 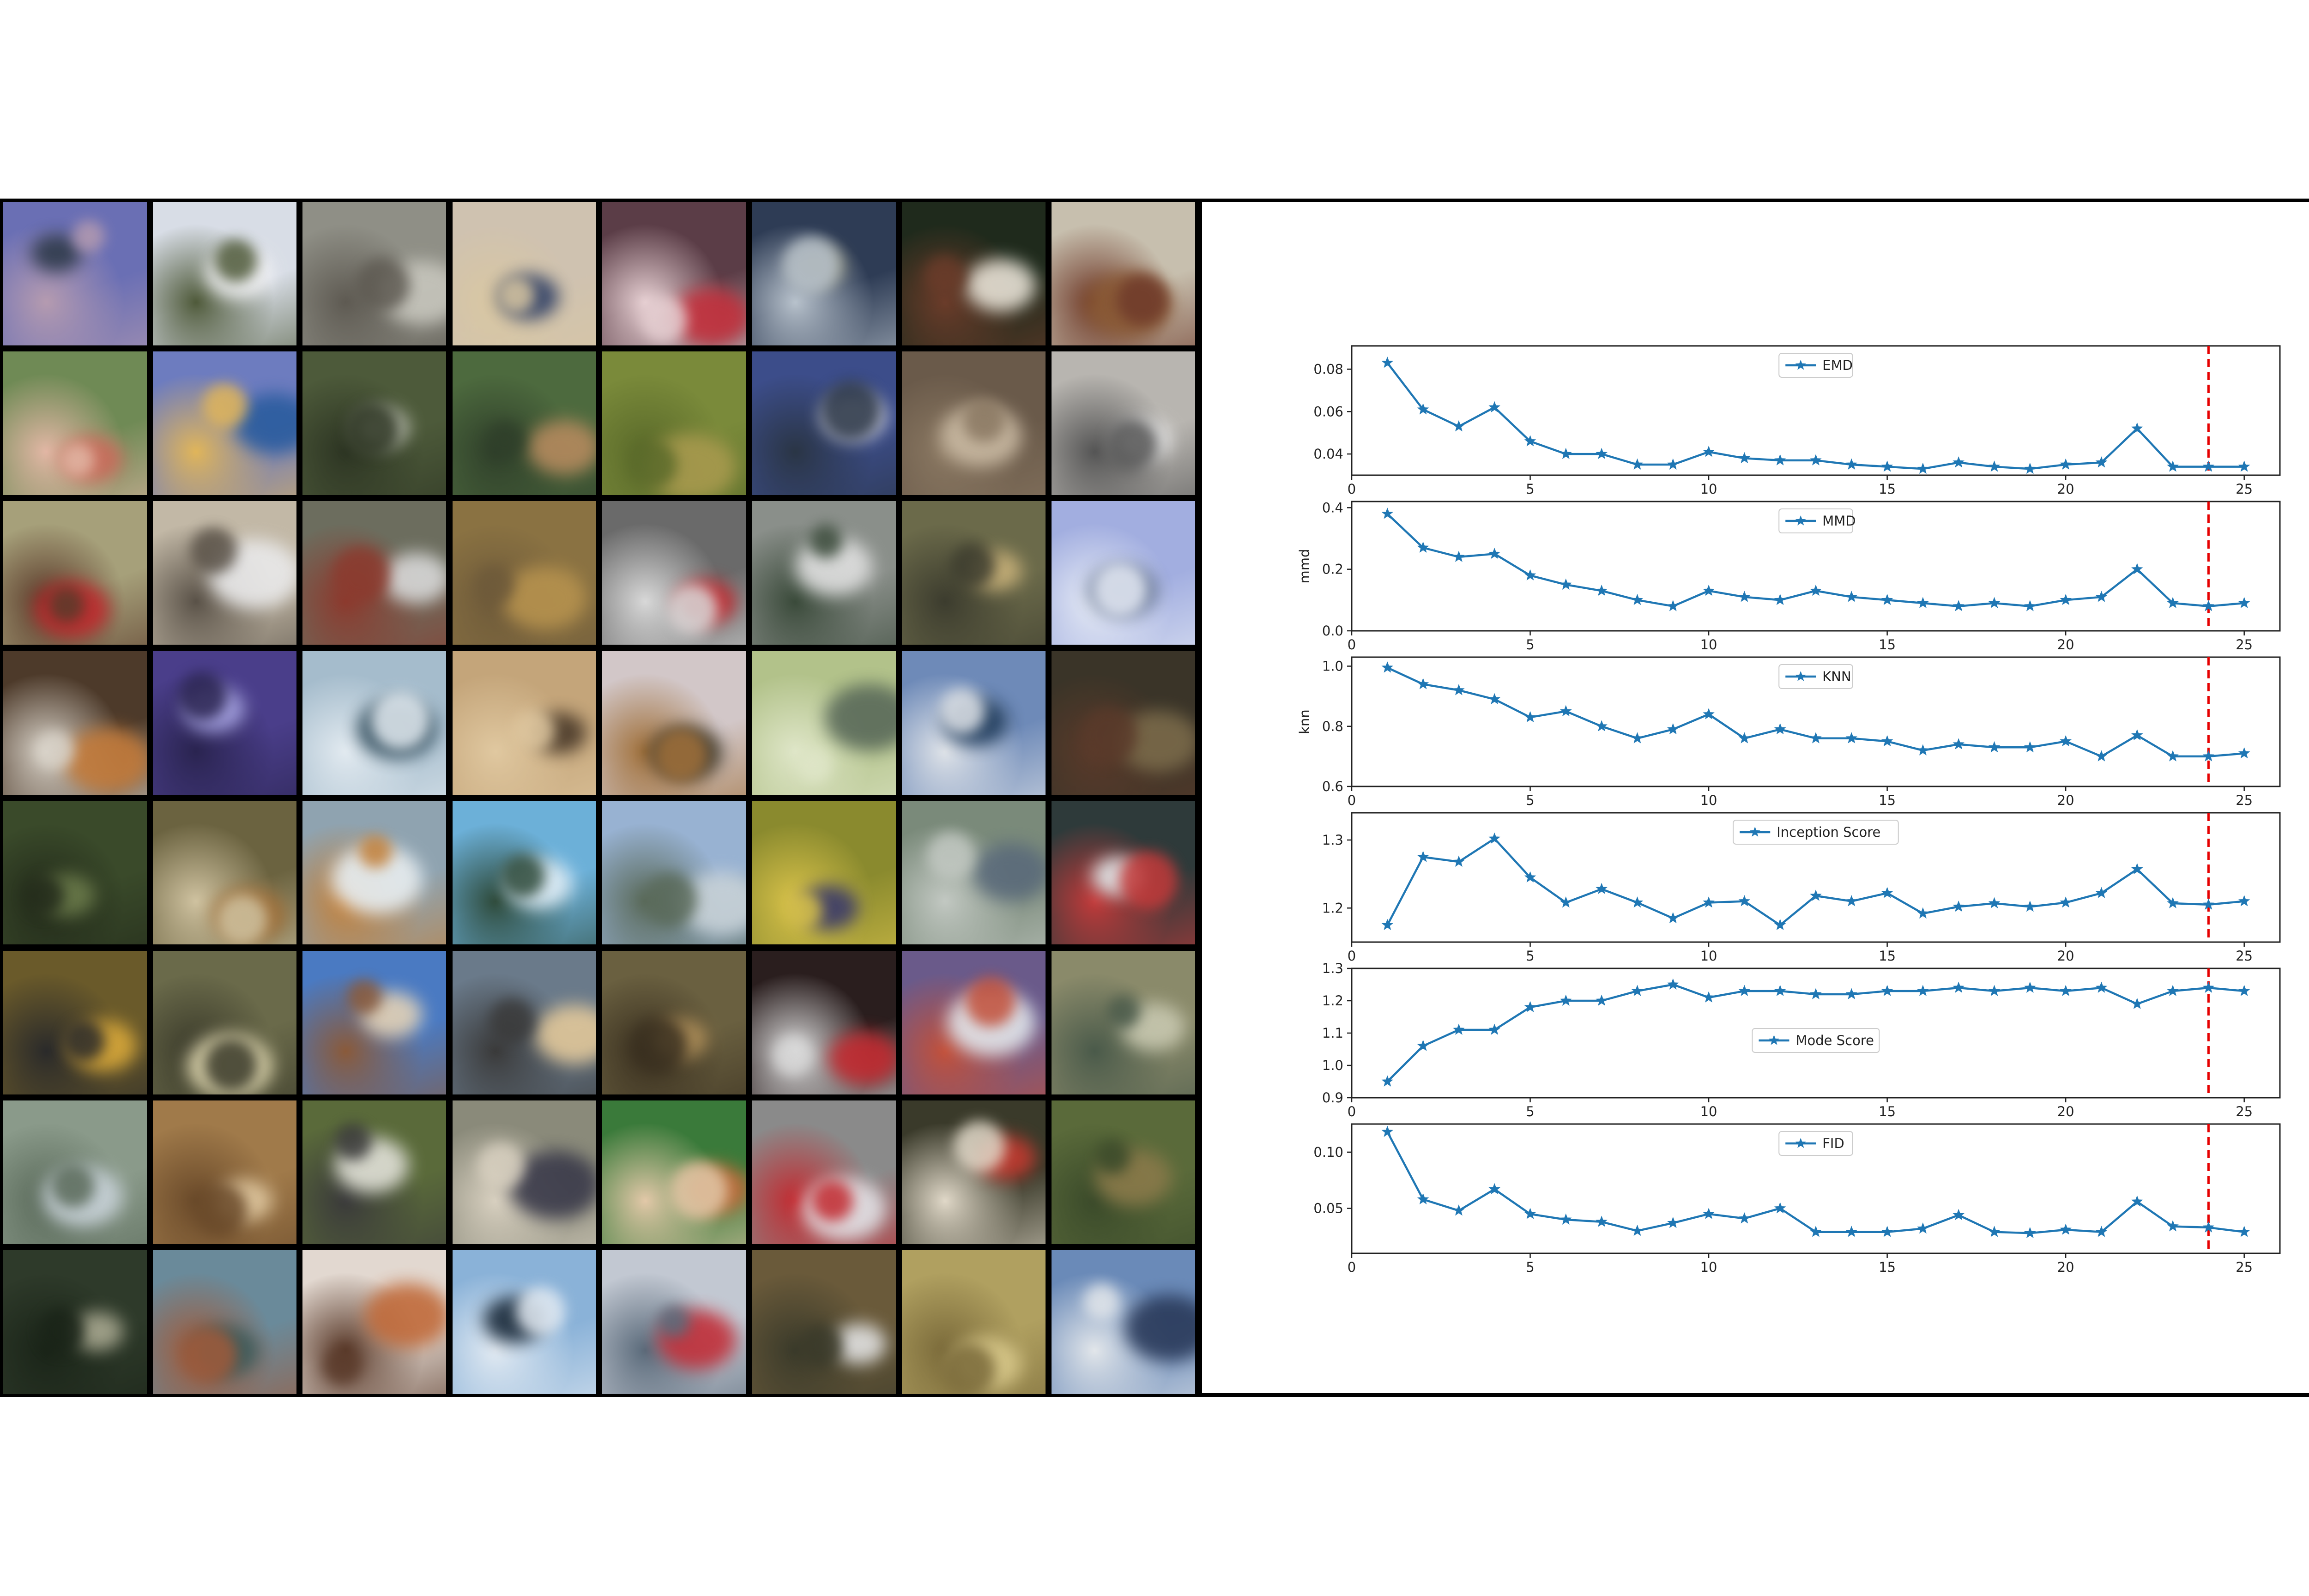 I want to click on y-tick-label: 0.10, so click(x=1328, y=1152).